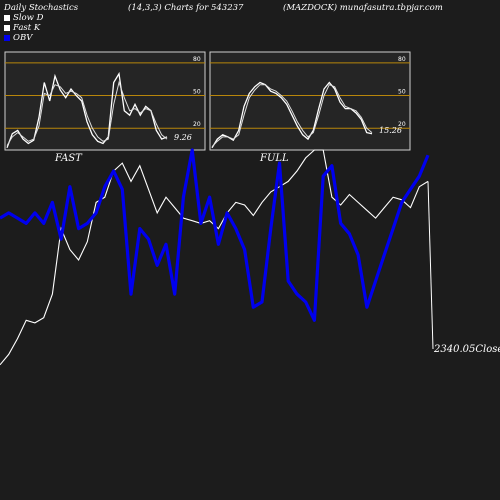 This screenshot has height=500, width=500. Describe the element at coordinates (7, 28) in the screenshot. I see `legend-swatch-fast-k` at that location.